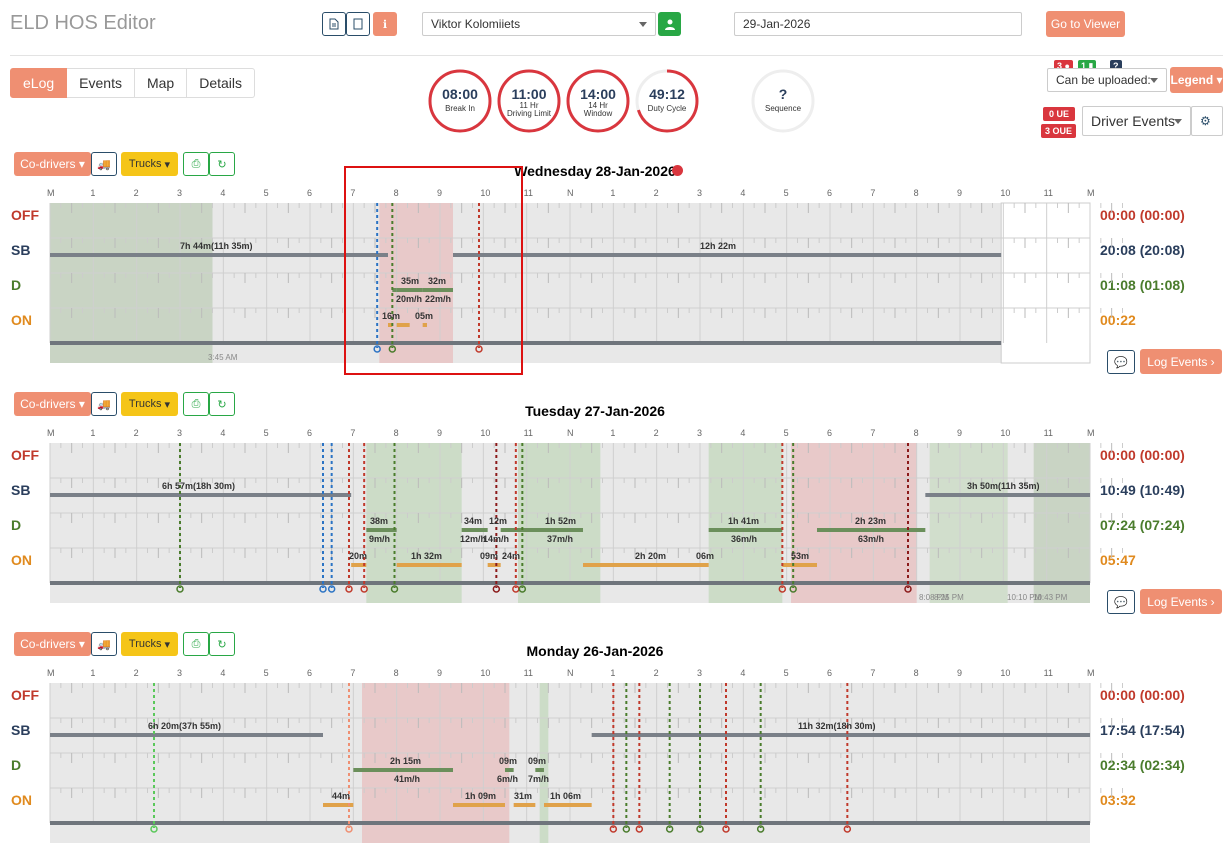 This screenshot has width=1223, height=857. What do you see at coordinates (598, 113) in the screenshot?
I see `gauge-sub2: Window` at bounding box center [598, 113].